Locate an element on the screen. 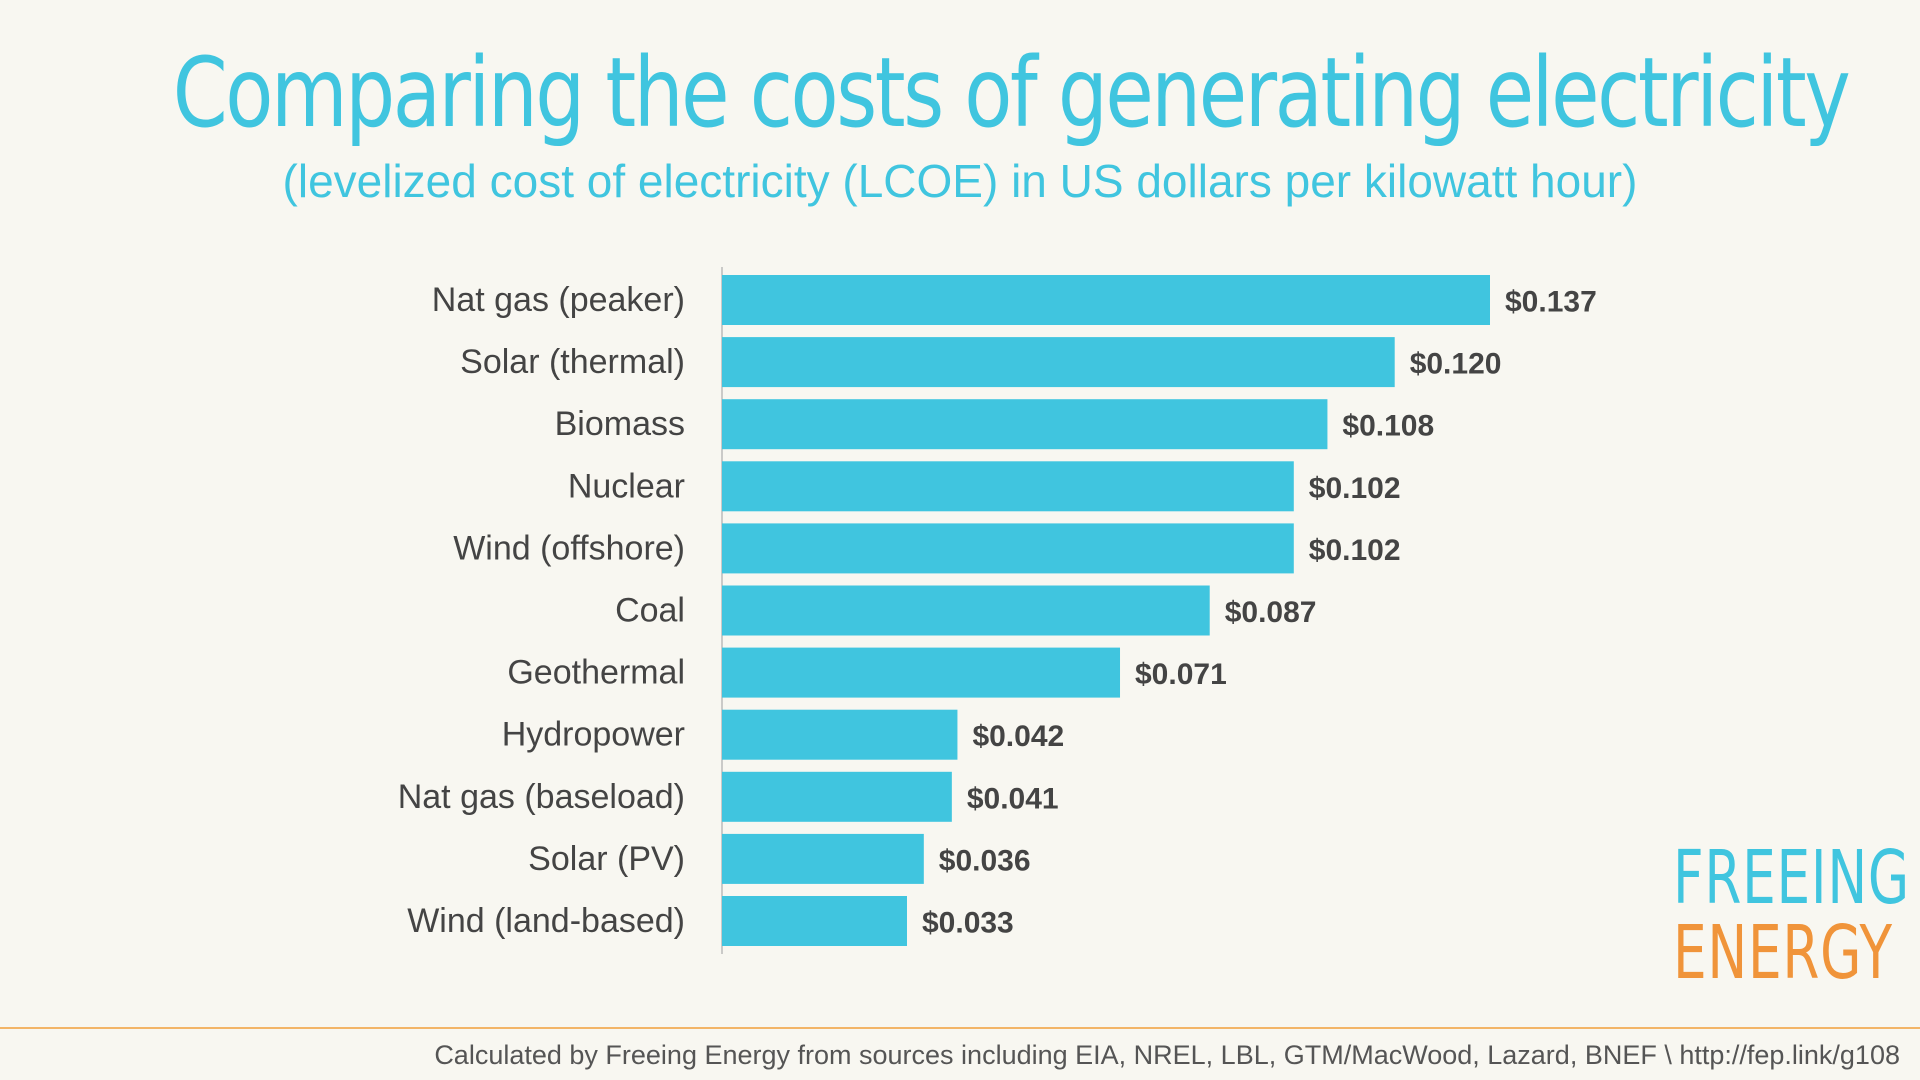  category-label: Wind (offshore) is located at coordinates (569, 548).